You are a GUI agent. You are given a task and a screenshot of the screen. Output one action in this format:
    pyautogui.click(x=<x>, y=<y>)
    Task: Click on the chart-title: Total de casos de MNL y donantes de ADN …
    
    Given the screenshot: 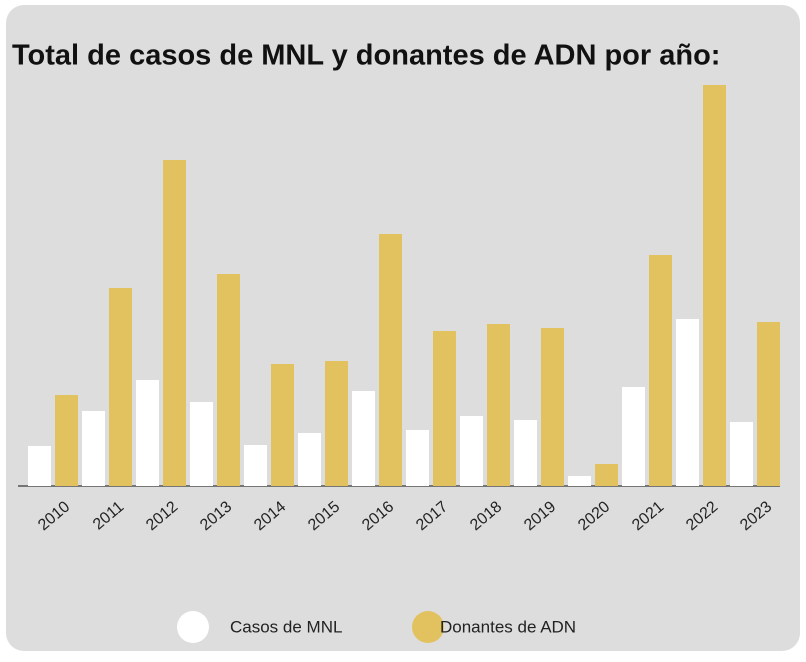 What is the action you would take?
    pyautogui.click(x=366, y=56)
    